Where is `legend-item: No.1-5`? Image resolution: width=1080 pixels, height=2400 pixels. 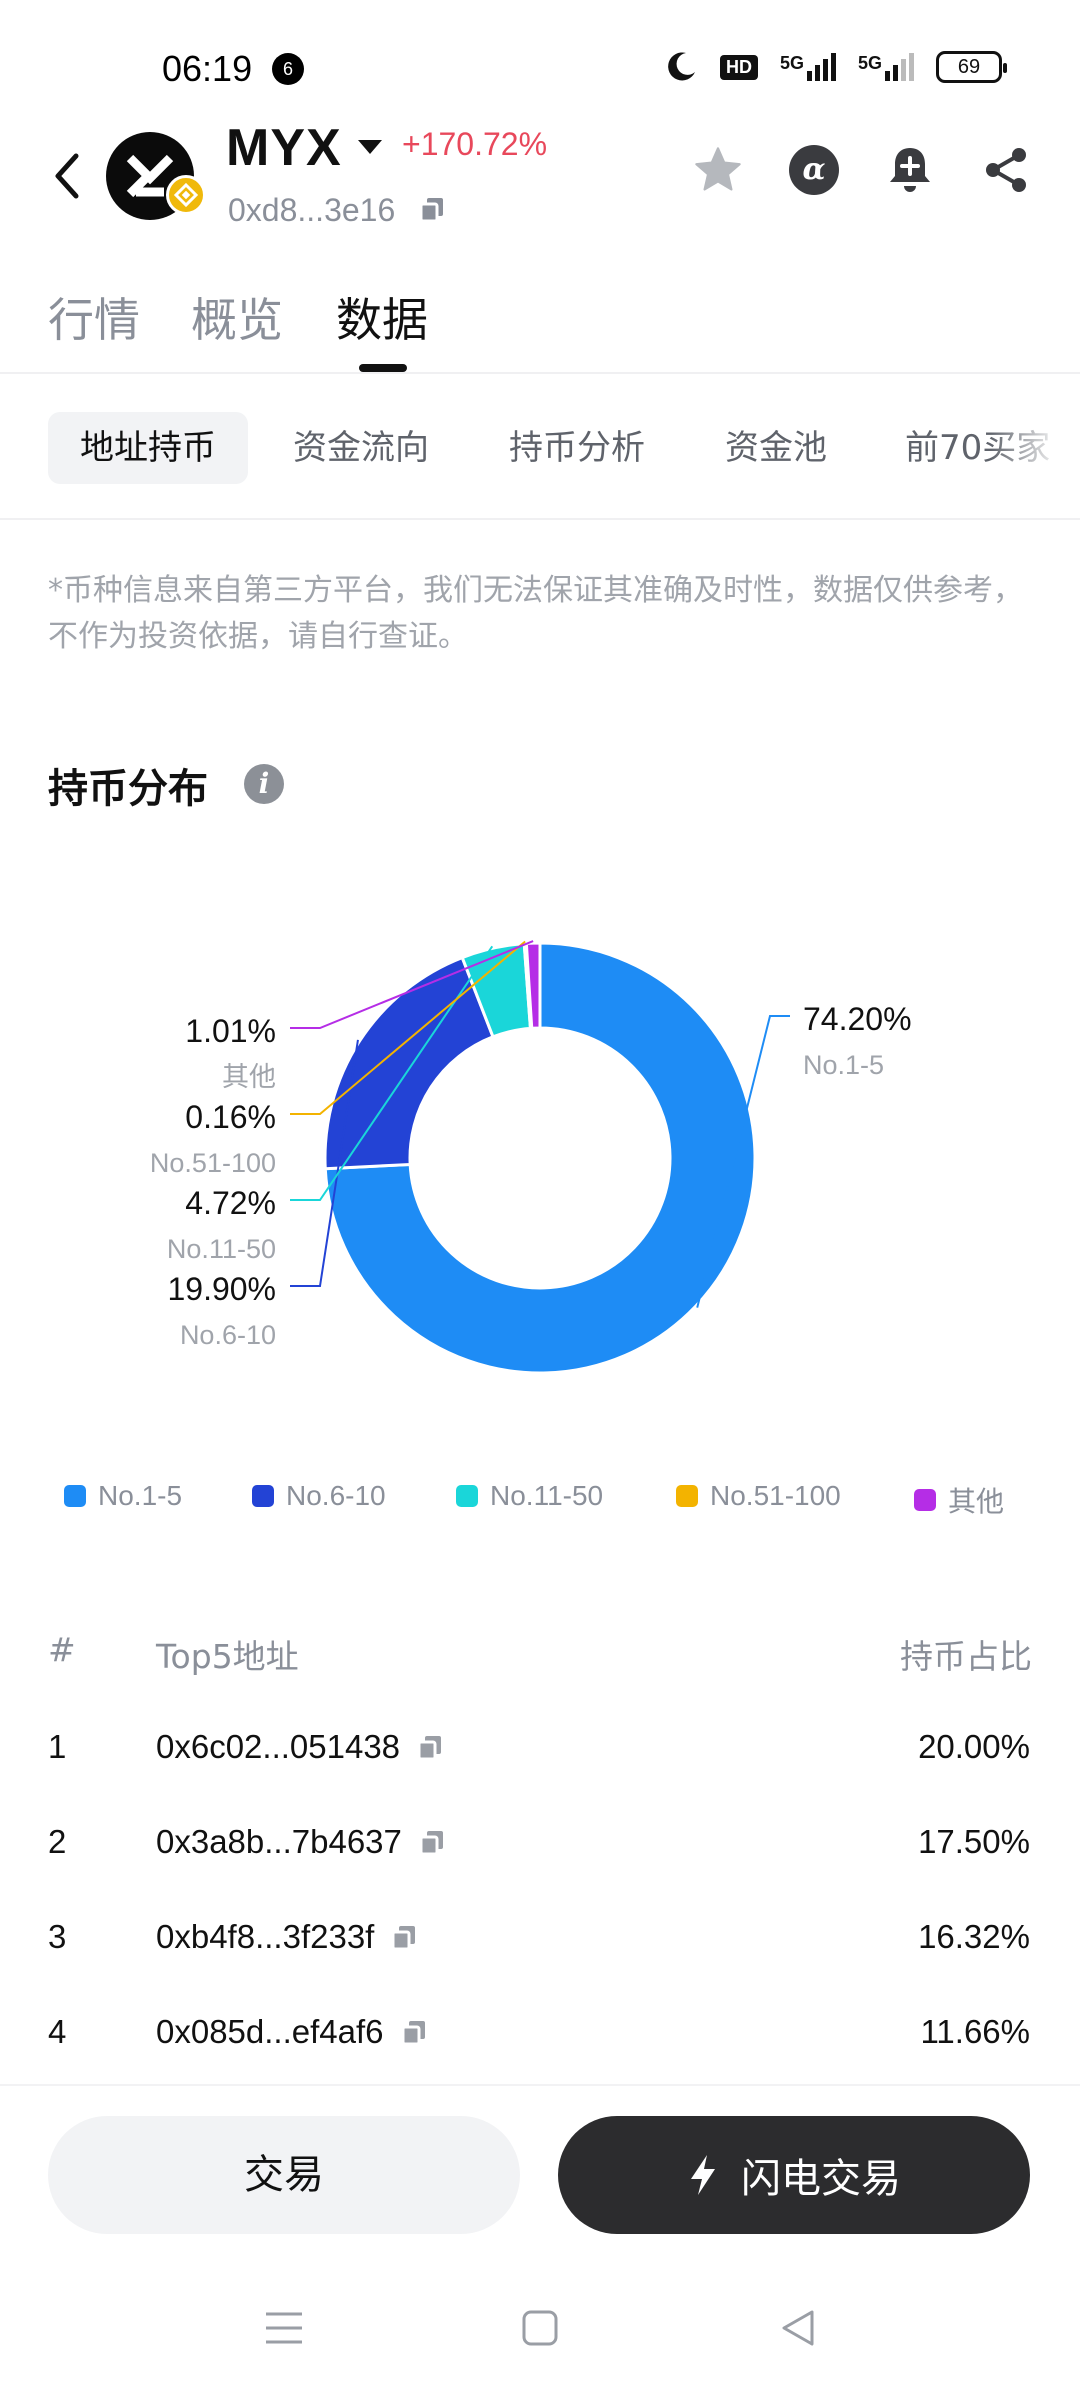
legend-item: No.1-5 is located at coordinates (123, 1496).